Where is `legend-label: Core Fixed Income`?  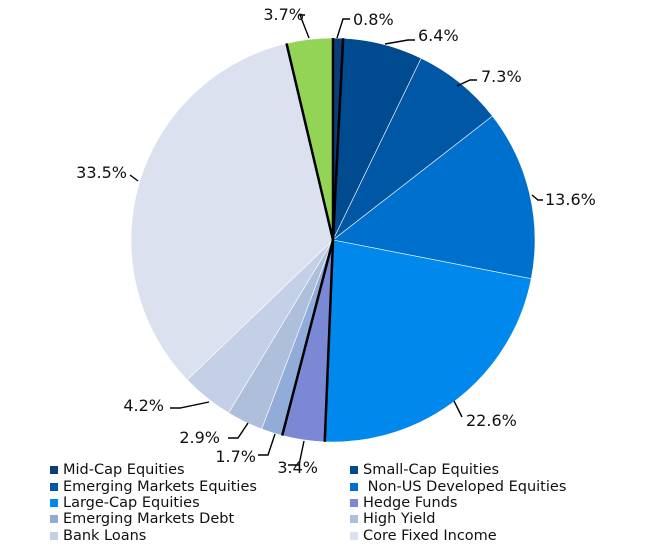 legend-label: Core Fixed Income is located at coordinates (430, 535).